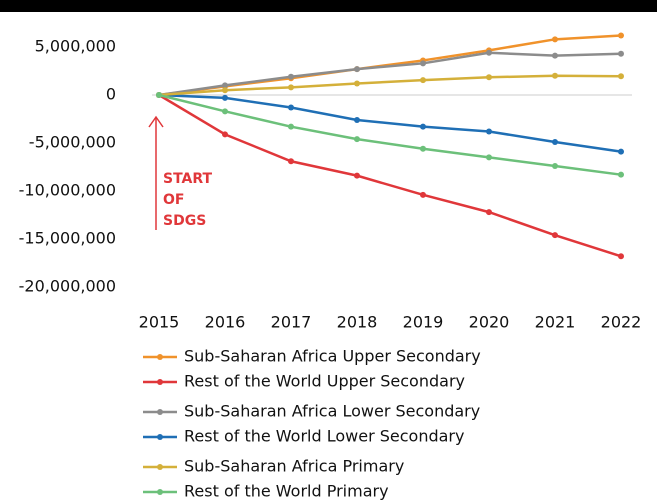 This screenshot has height=504, width=657. I want to click on y-tick-label: -5,000,000, so click(72, 142).